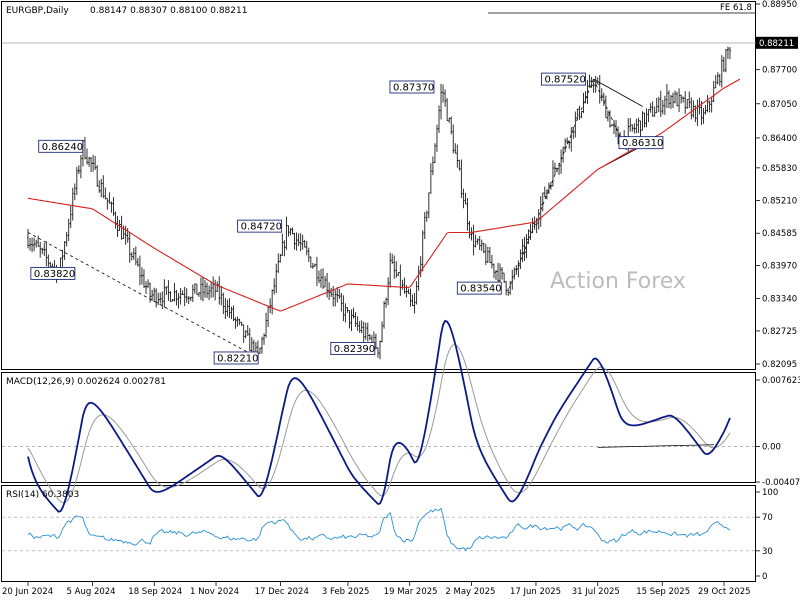 The width and height of the screenshot is (800, 600). I want to click on x-tick-label: 29 Oct 2025, so click(724, 592).